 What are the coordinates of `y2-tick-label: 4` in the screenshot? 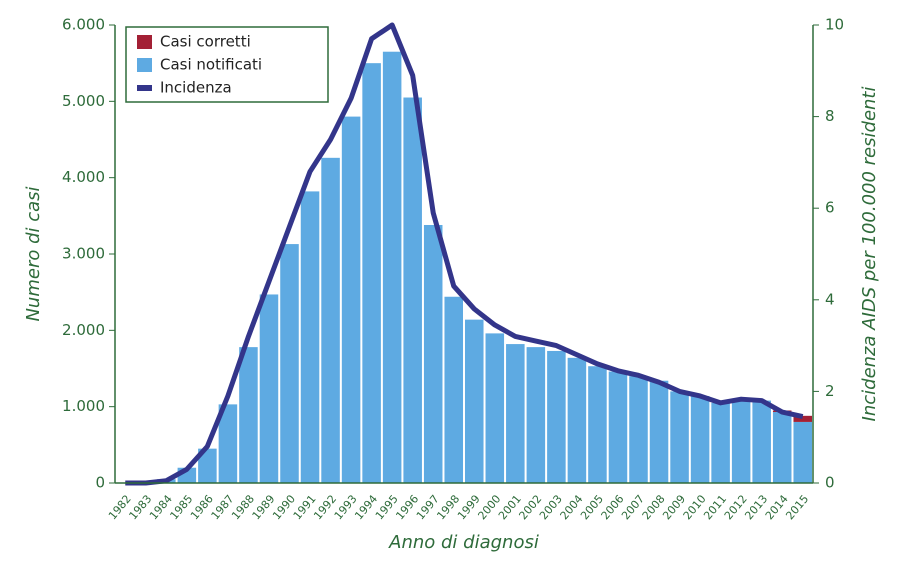 It's located at (830, 299).